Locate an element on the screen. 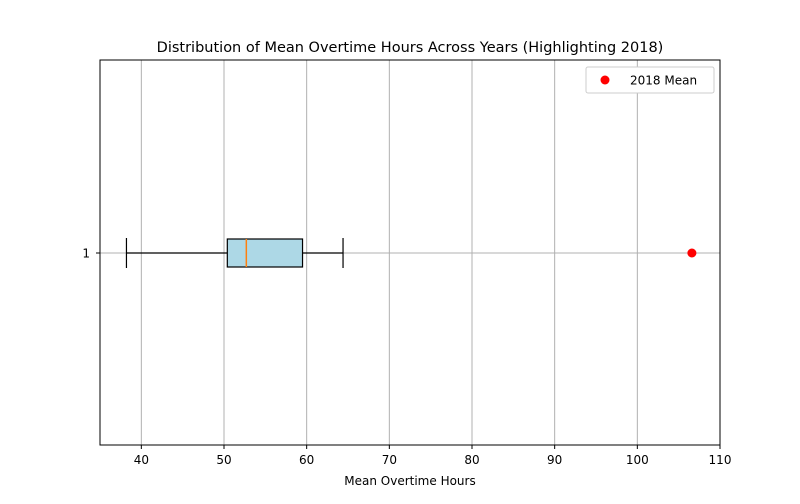  highlight-point-2018-mean is located at coordinates (692, 253).